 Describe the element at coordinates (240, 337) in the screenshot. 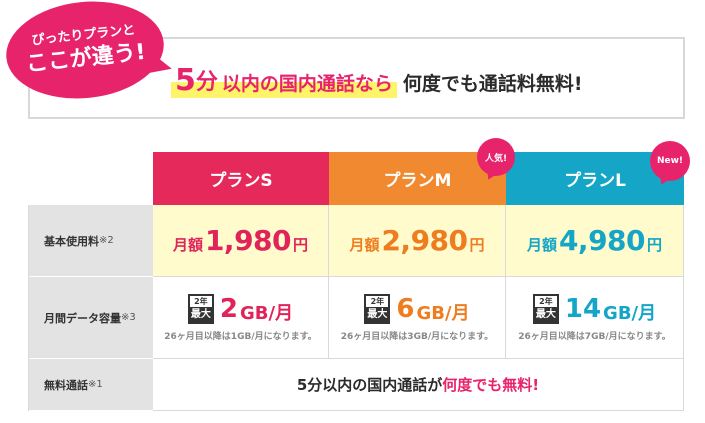

I see `data-note-text: 26ヶ月目以降は1GB/月になります。` at that location.